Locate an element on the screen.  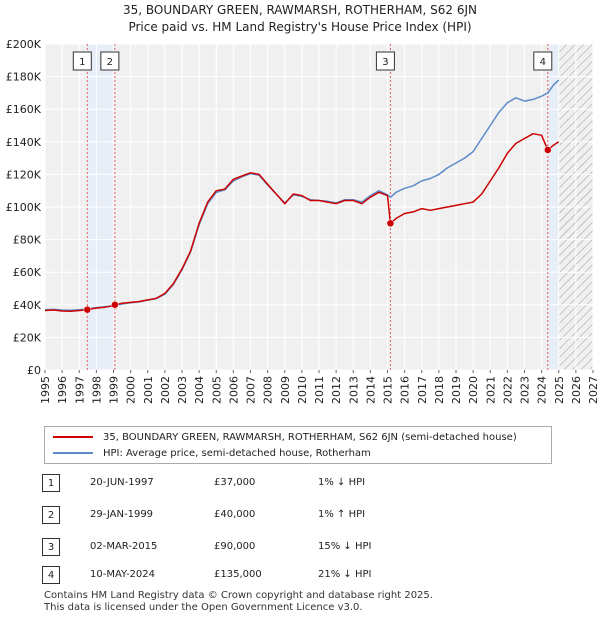
transaction-price: £90,000 is located at coordinates (235, 546).